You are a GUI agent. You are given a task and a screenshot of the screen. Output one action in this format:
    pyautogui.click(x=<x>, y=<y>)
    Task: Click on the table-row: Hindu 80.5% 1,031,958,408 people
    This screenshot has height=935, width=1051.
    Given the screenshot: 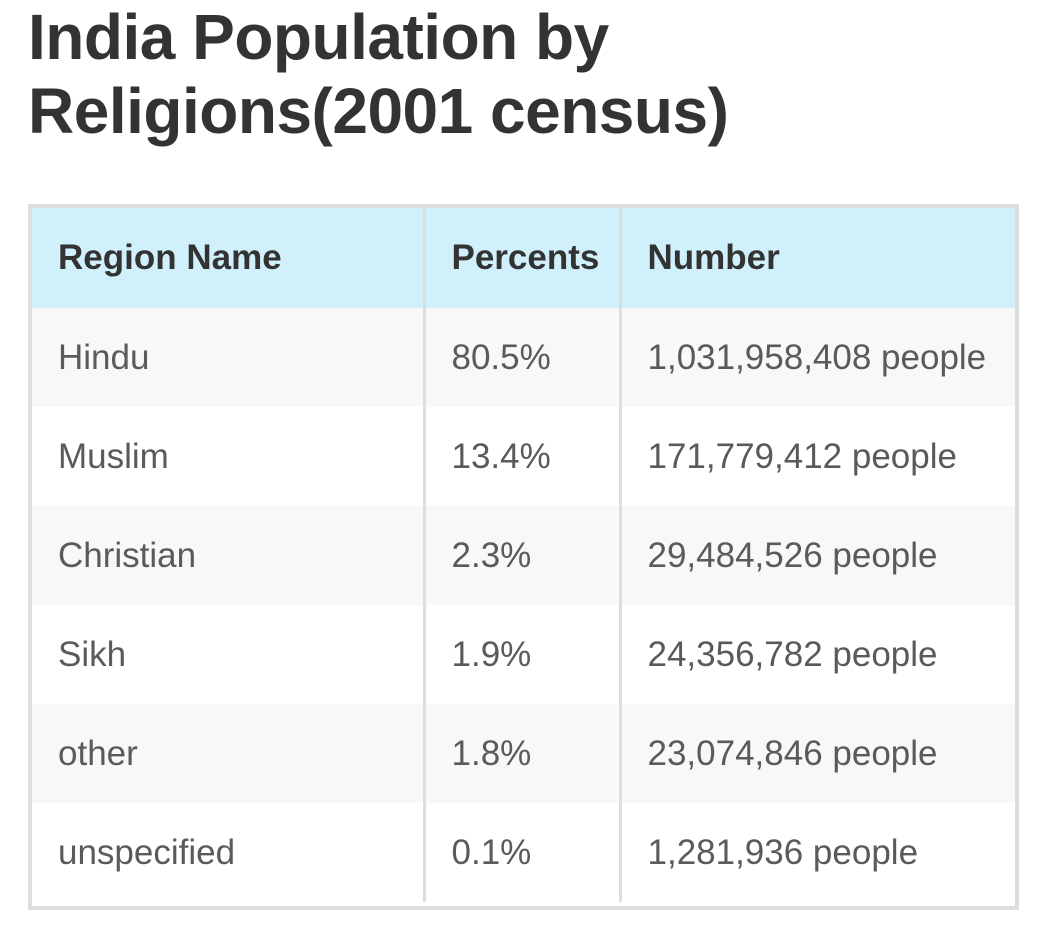 What is the action you would take?
    pyautogui.click(x=523, y=357)
    